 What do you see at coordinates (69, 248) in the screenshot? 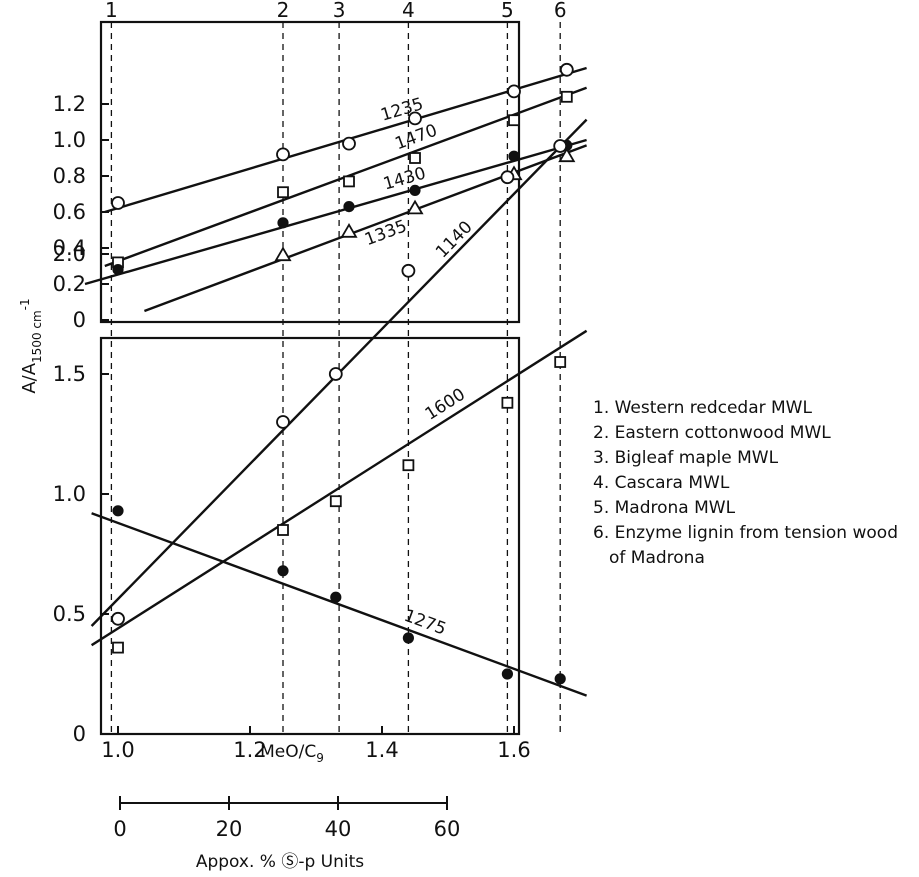
I see `top-ytick-label-2: 0.4` at bounding box center [69, 248].